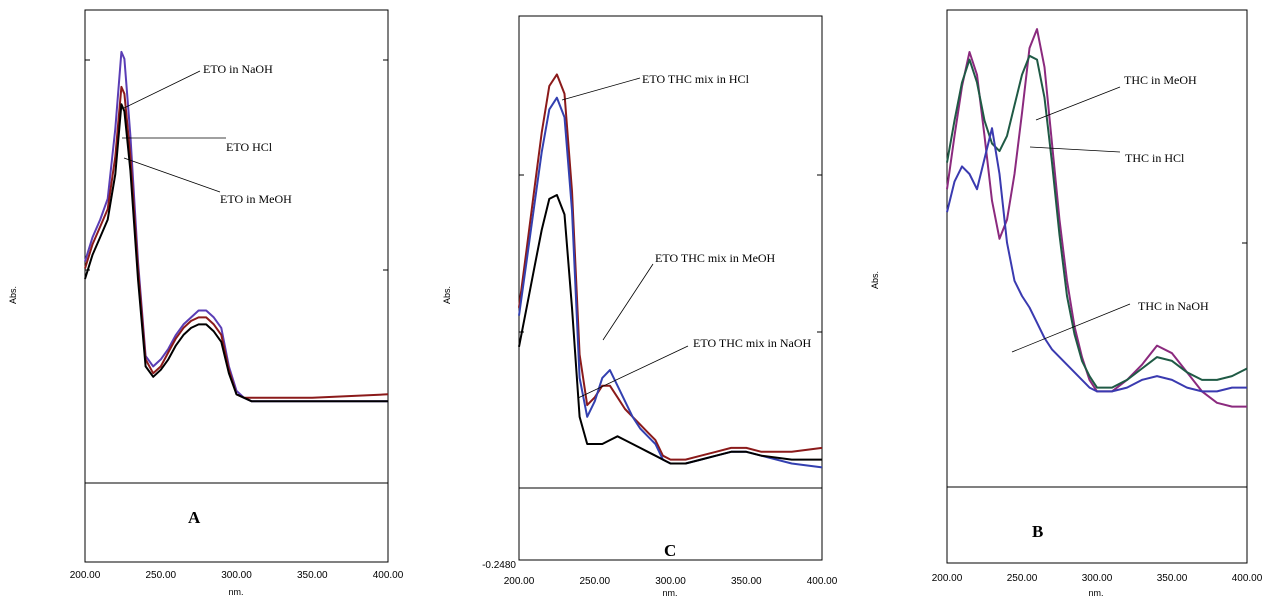 This screenshot has height=597, width=1265. What do you see at coordinates (499, 565) in the screenshot?
I see `y-tick-label: -0.2480` at bounding box center [499, 565].